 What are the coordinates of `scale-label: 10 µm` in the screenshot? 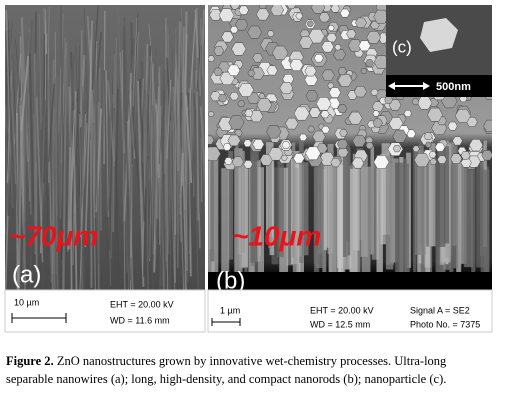 It's located at (26, 302).